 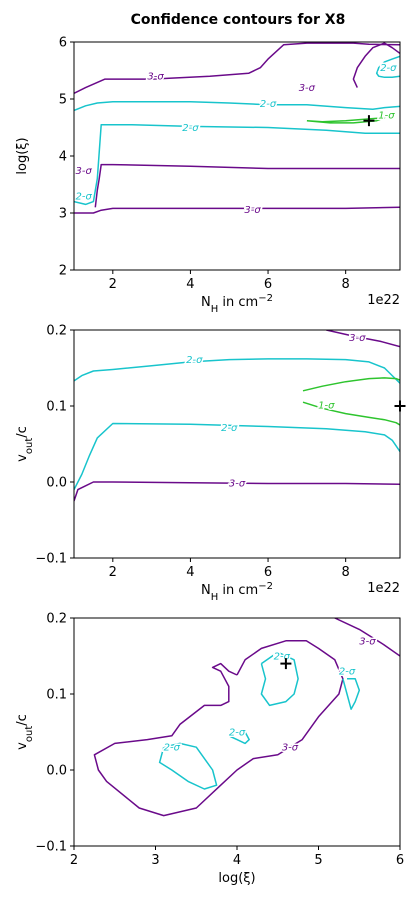 I want to click on y-tick-label: 3, so click(x=63, y=214).